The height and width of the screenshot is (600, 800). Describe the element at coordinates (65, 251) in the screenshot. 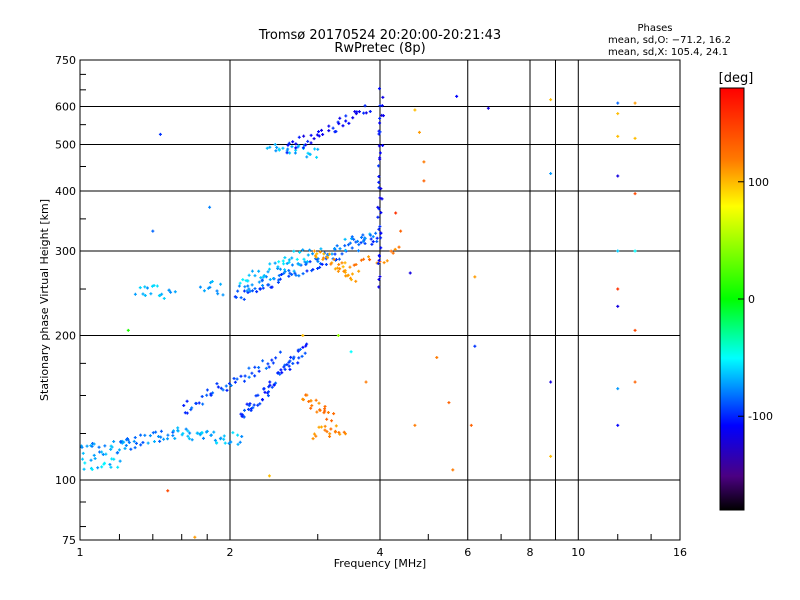

I see `y-tick-label: 300` at that location.